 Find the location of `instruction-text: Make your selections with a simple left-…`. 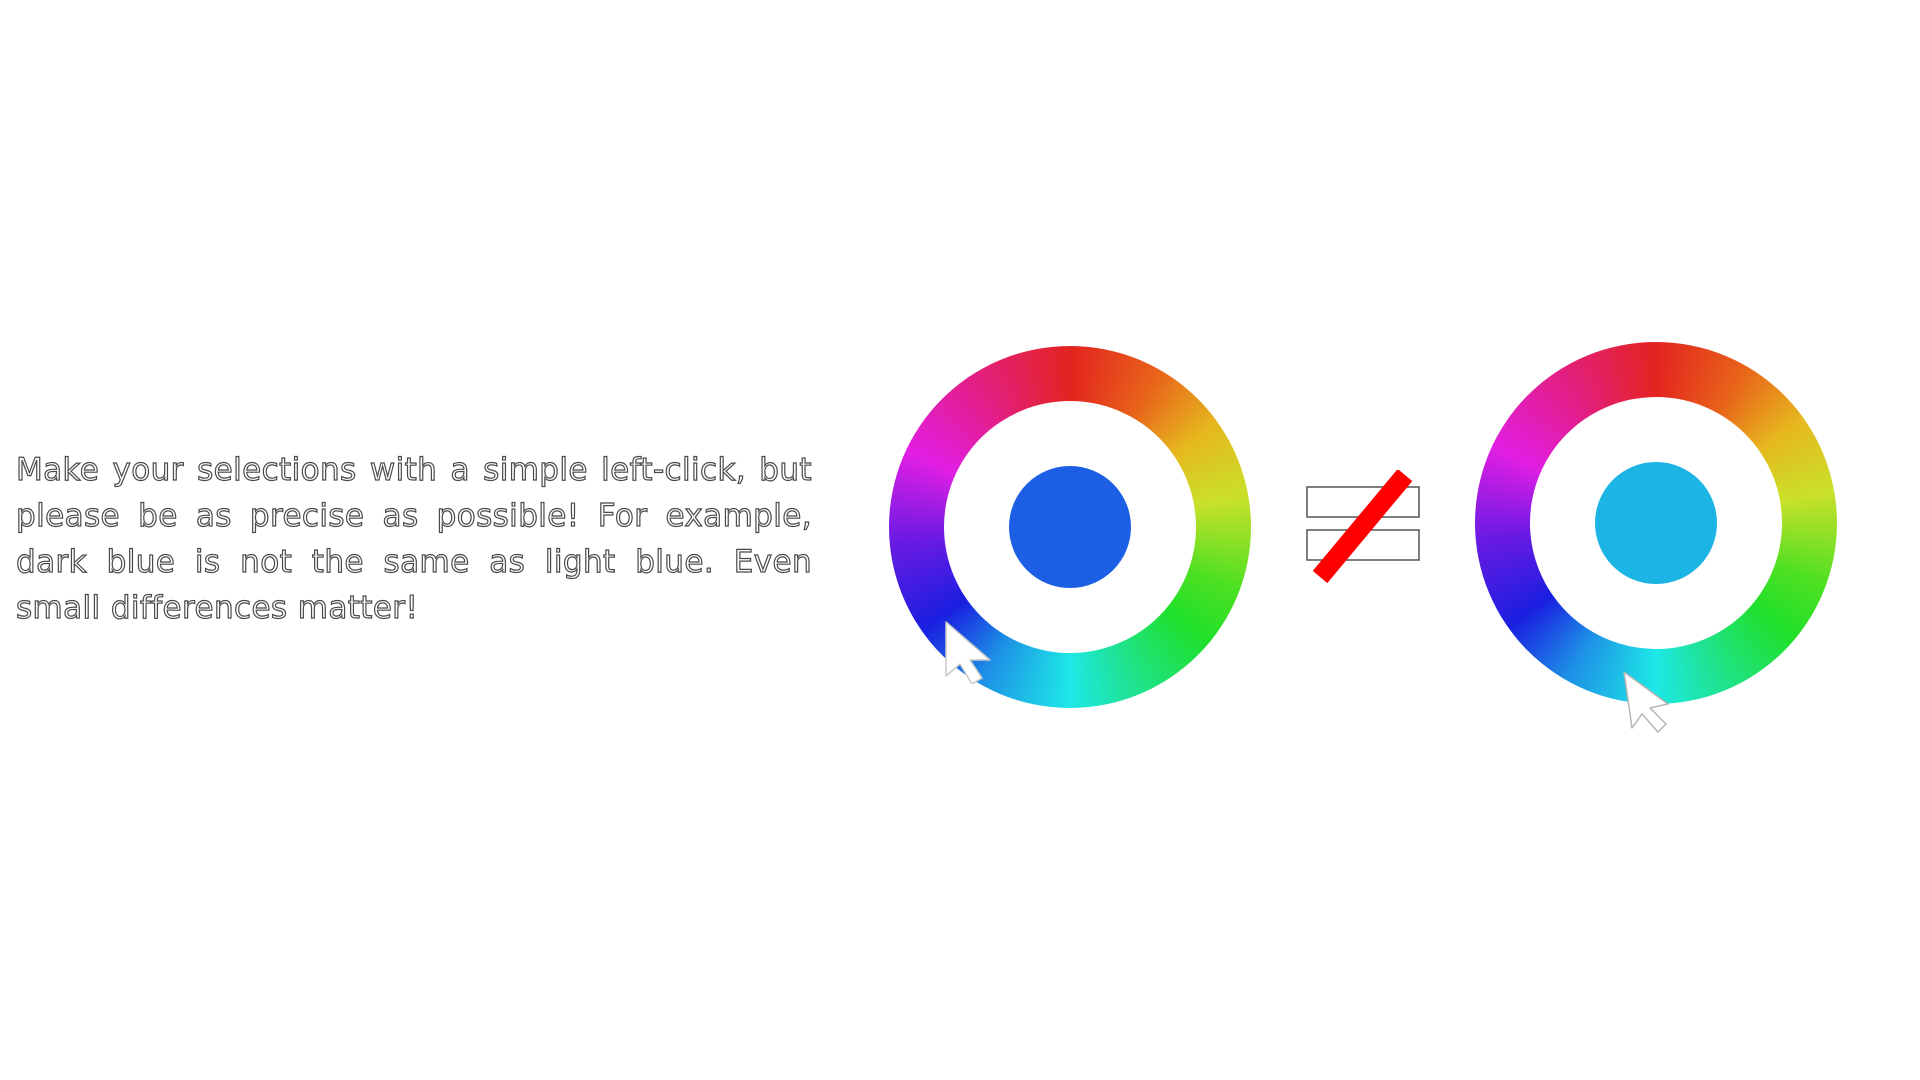

instruction-text: Make your selections with a simple left-… is located at coordinates (413, 538).